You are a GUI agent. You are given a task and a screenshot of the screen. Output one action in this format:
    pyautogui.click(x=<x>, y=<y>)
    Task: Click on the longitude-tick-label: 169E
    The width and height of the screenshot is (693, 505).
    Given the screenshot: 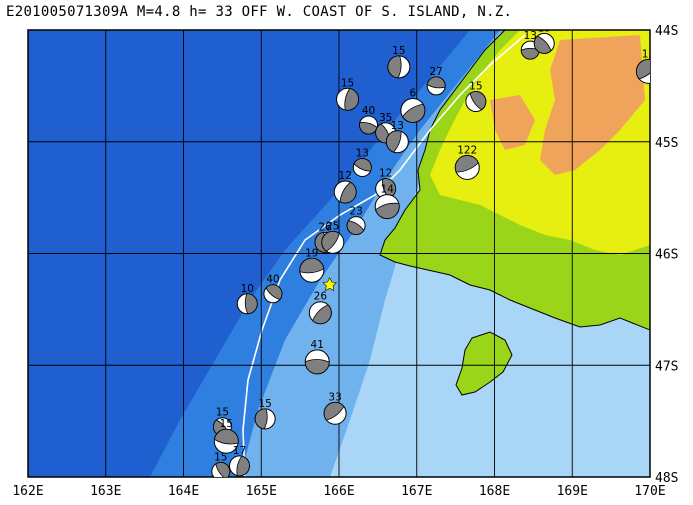 What is the action you would take?
    pyautogui.click(x=572, y=491)
    